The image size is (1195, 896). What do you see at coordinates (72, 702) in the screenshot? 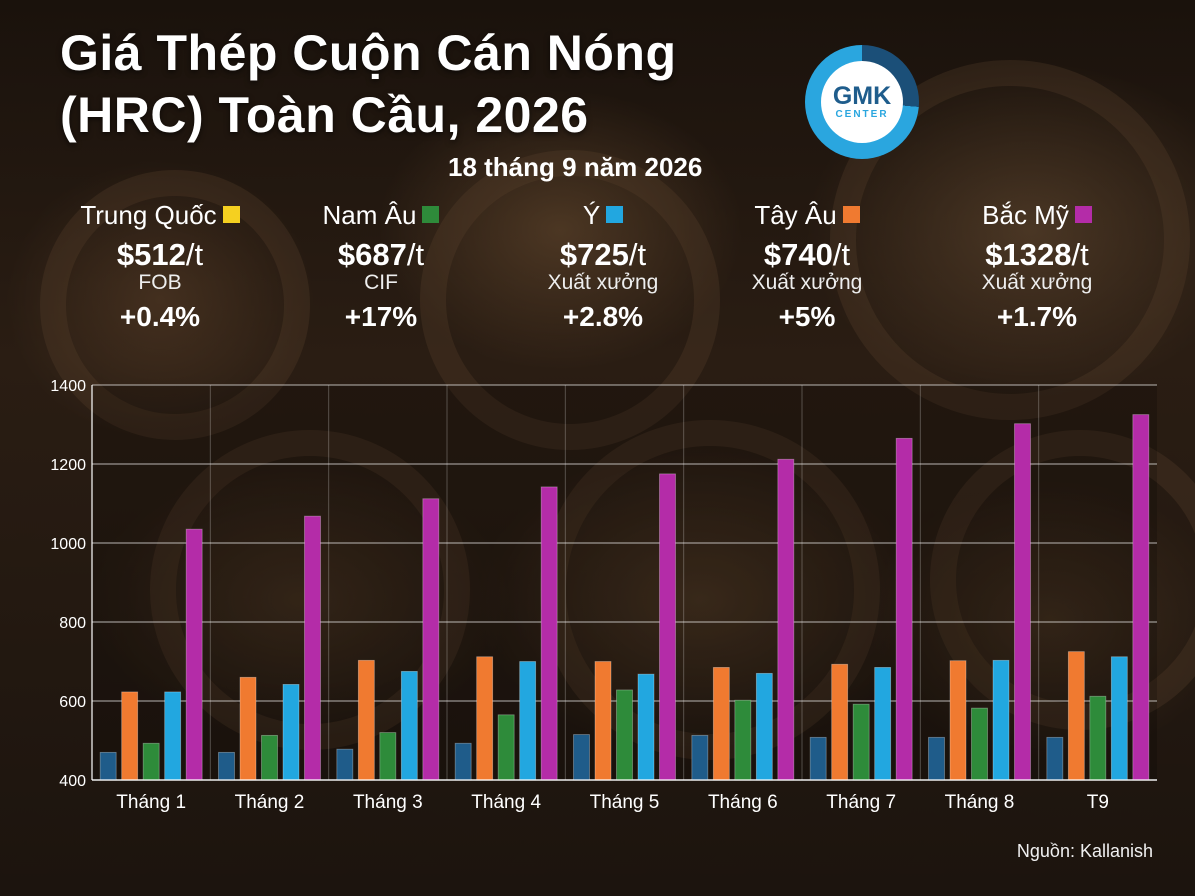
I see `y-tick-label: 600` at bounding box center [72, 702].